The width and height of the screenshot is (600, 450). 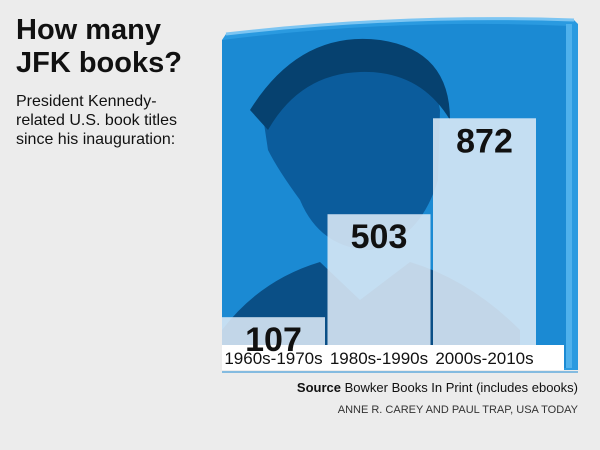 What do you see at coordinates (458, 410) in the screenshot?
I see `credit: ANNE R. CAREY AND PAUL TRAP, USA TODAY` at bounding box center [458, 410].